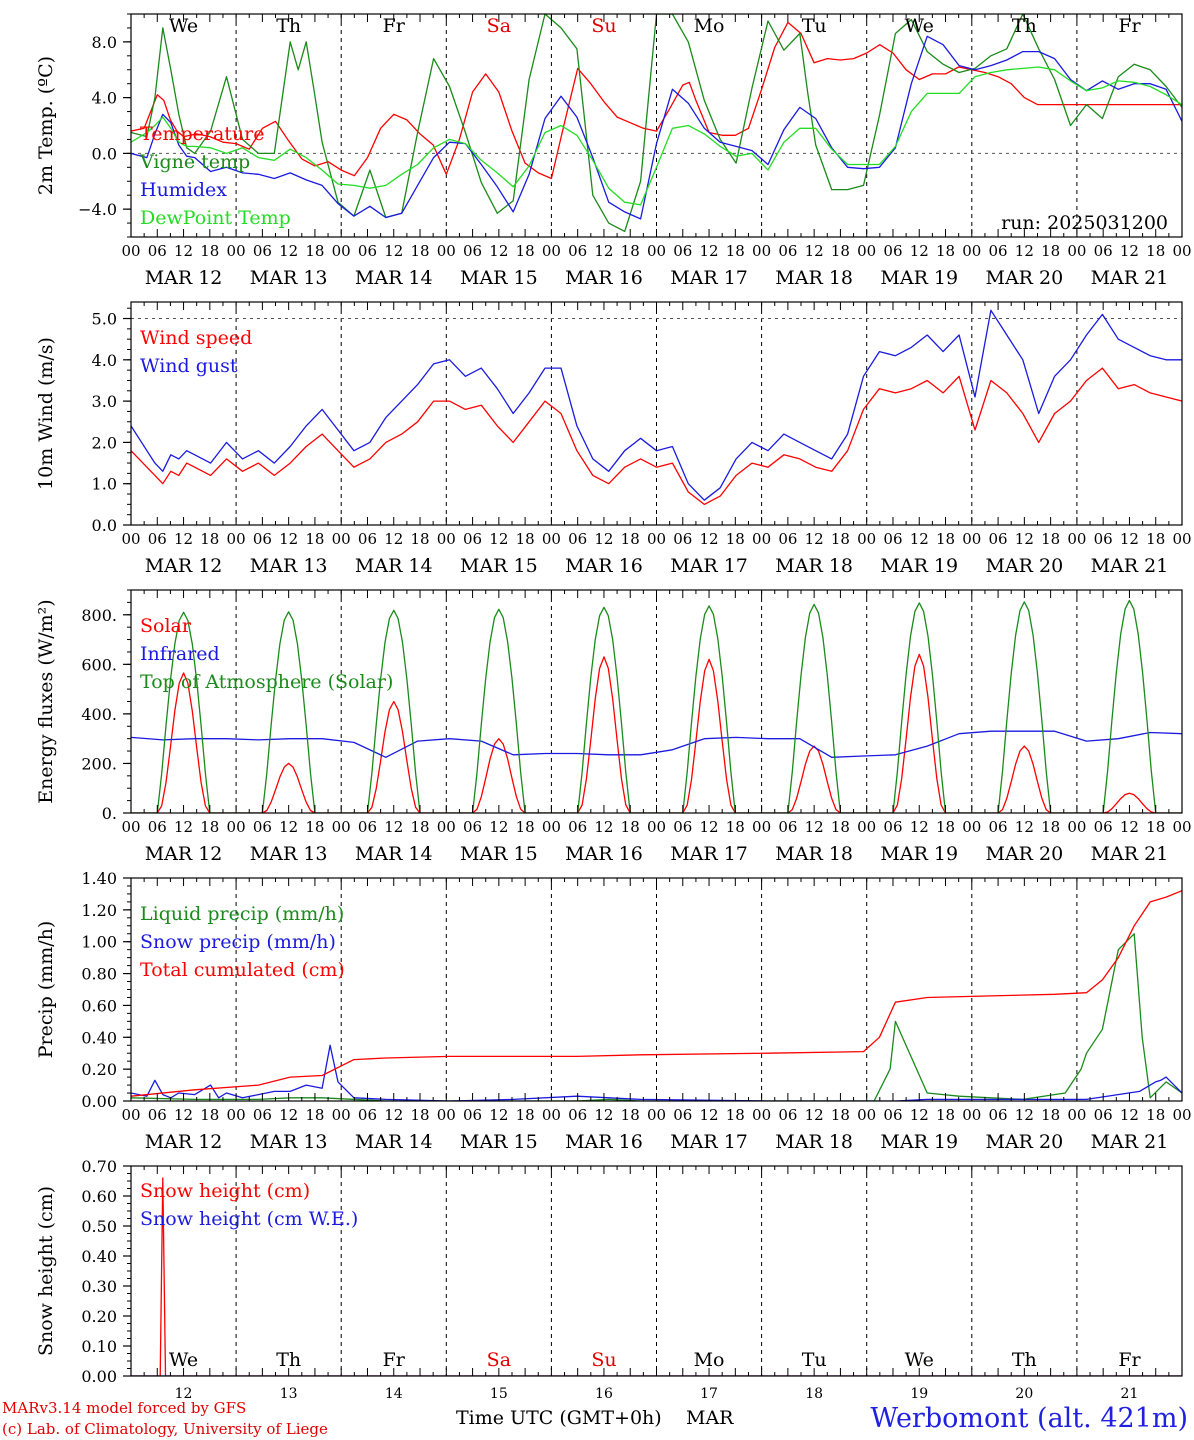 This screenshot has height=1440, width=1194. Describe the element at coordinates (1084, 223) in the screenshot. I see `run-annotation: run: 2025031200` at that location.